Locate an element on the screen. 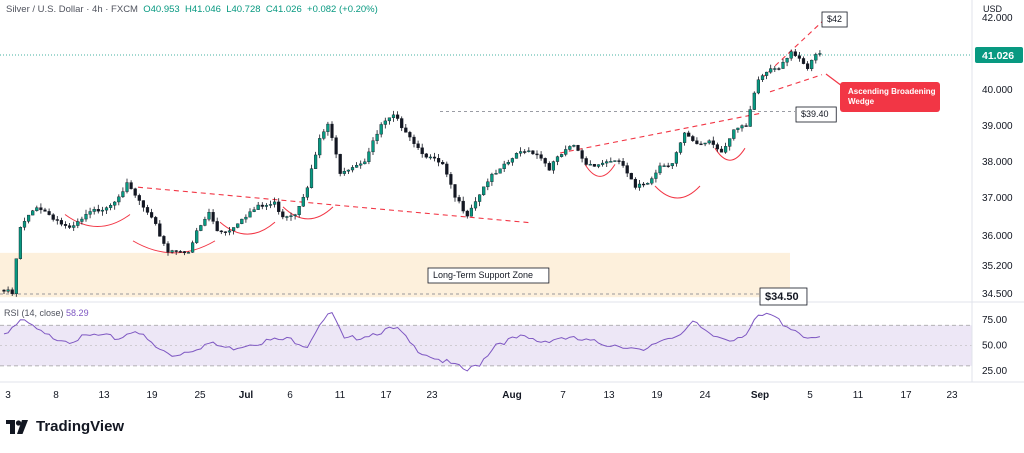  rsi-legend: RSI (14, close) 58.29 is located at coordinates (46, 313).